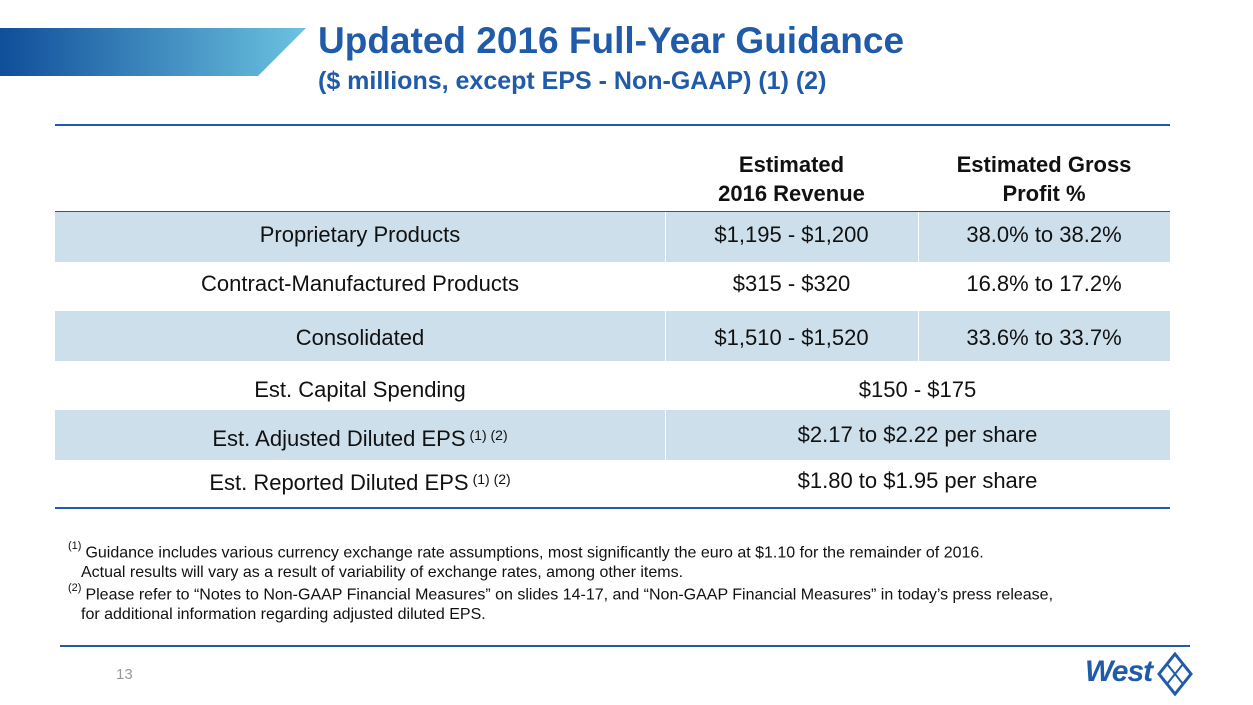 The width and height of the screenshot is (1253, 705). What do you see at coordinates (917, 389) in the screenshot?
I see `row-value: $150 - $175` at bounding box center [917, 389].